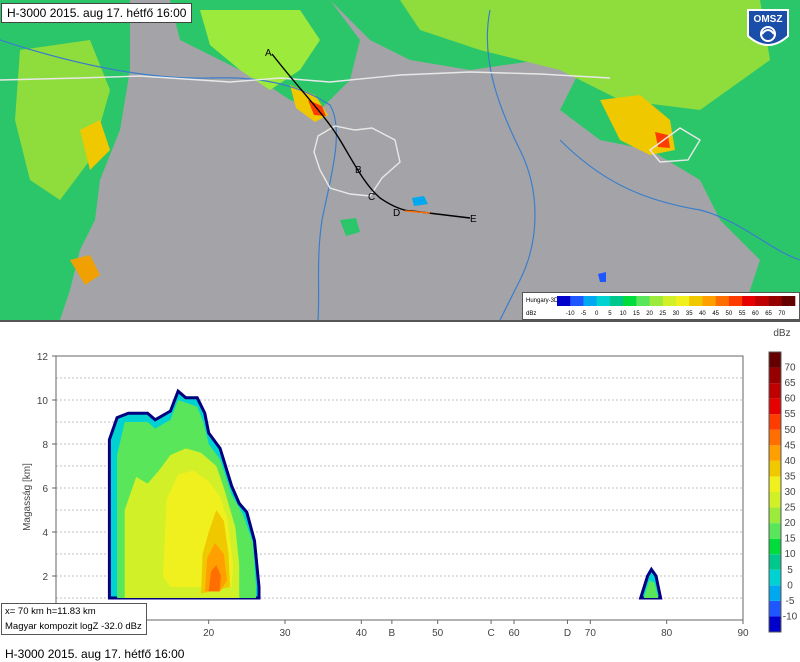 Image resolution: width=800 pixels, height=662 pixels. Describe the element at coordinates (662, 314) in the screenshot. I see `map-legend-tick-7: 25` at that location.